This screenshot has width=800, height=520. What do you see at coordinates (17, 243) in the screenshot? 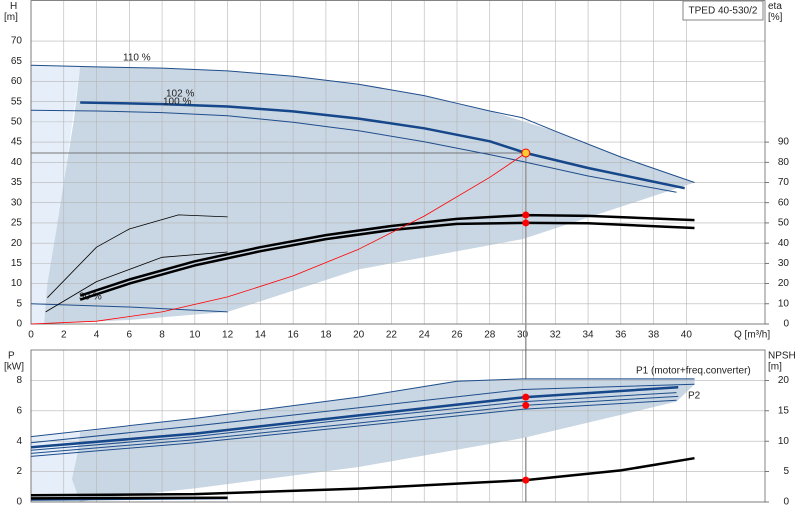
I see `y-tick-label: 20` at bounding box center [17, 243].